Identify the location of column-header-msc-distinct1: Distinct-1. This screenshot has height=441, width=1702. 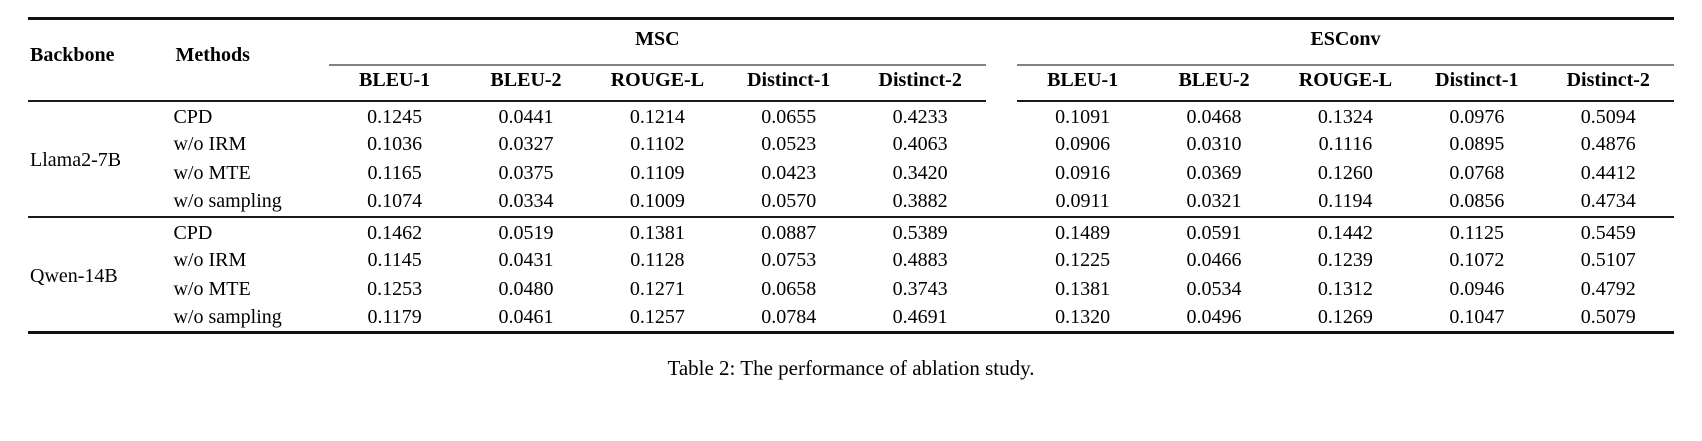
(789, 83).